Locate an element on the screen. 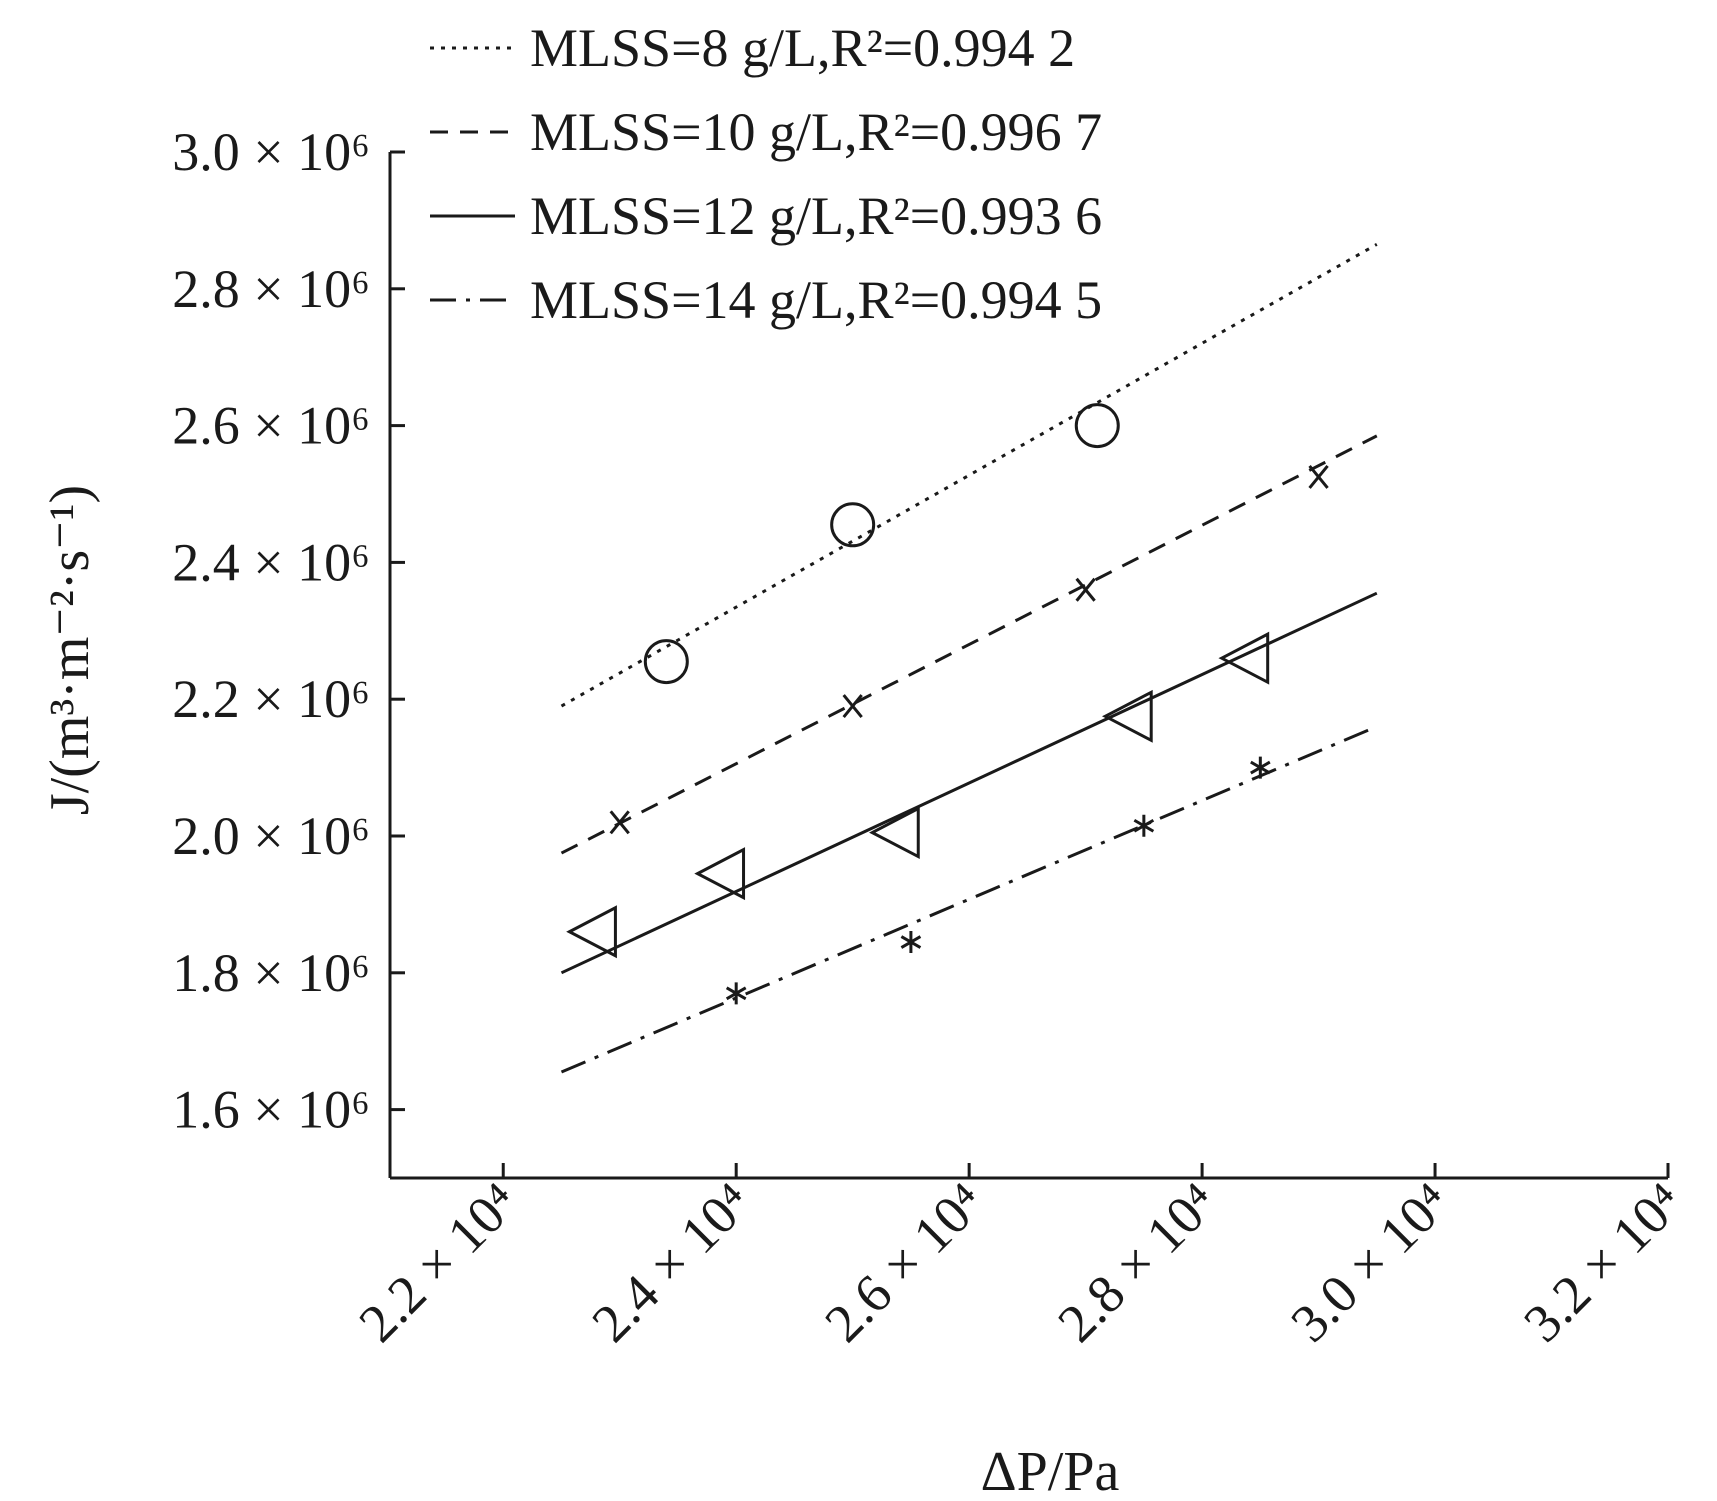  y-tick-label: 2.0 × 10⁶ is located at coordinates (271, 836).